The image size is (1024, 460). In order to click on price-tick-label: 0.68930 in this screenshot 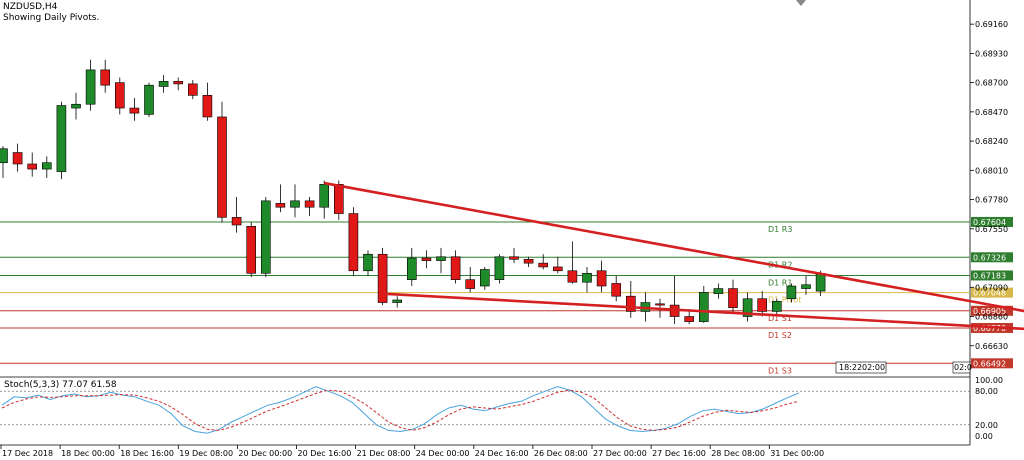, I will do `click(991, 53)`.